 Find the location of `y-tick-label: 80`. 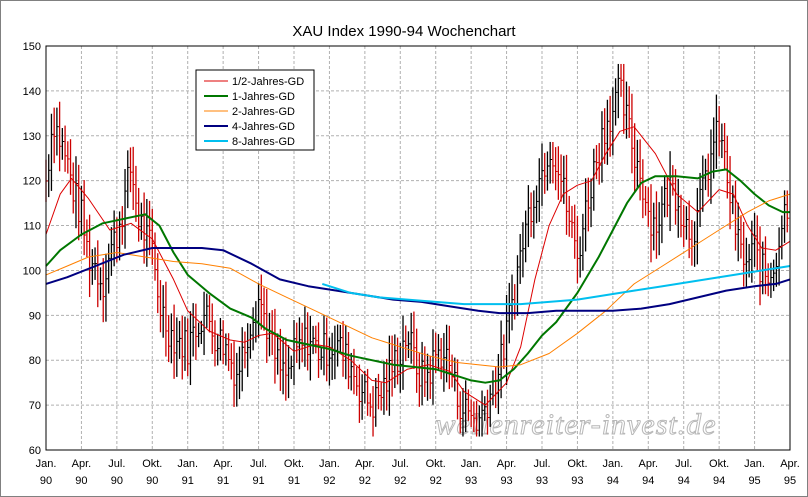

y-tick-label: 80 is located at coordinates (35, 361).